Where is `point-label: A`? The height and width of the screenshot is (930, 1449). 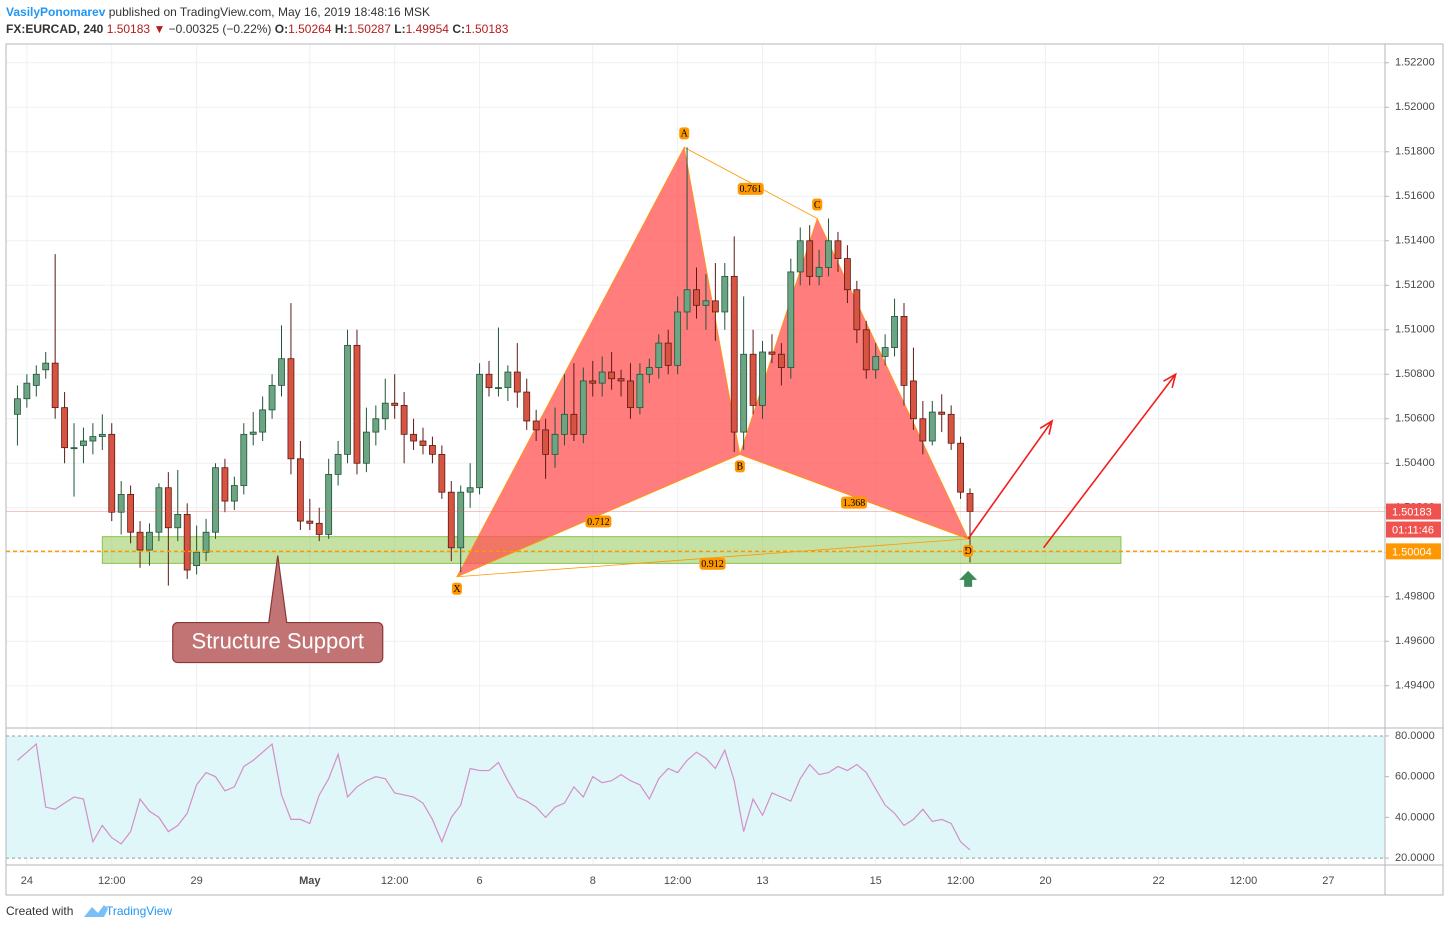 point-label: A is located at coordinates (685, 134).